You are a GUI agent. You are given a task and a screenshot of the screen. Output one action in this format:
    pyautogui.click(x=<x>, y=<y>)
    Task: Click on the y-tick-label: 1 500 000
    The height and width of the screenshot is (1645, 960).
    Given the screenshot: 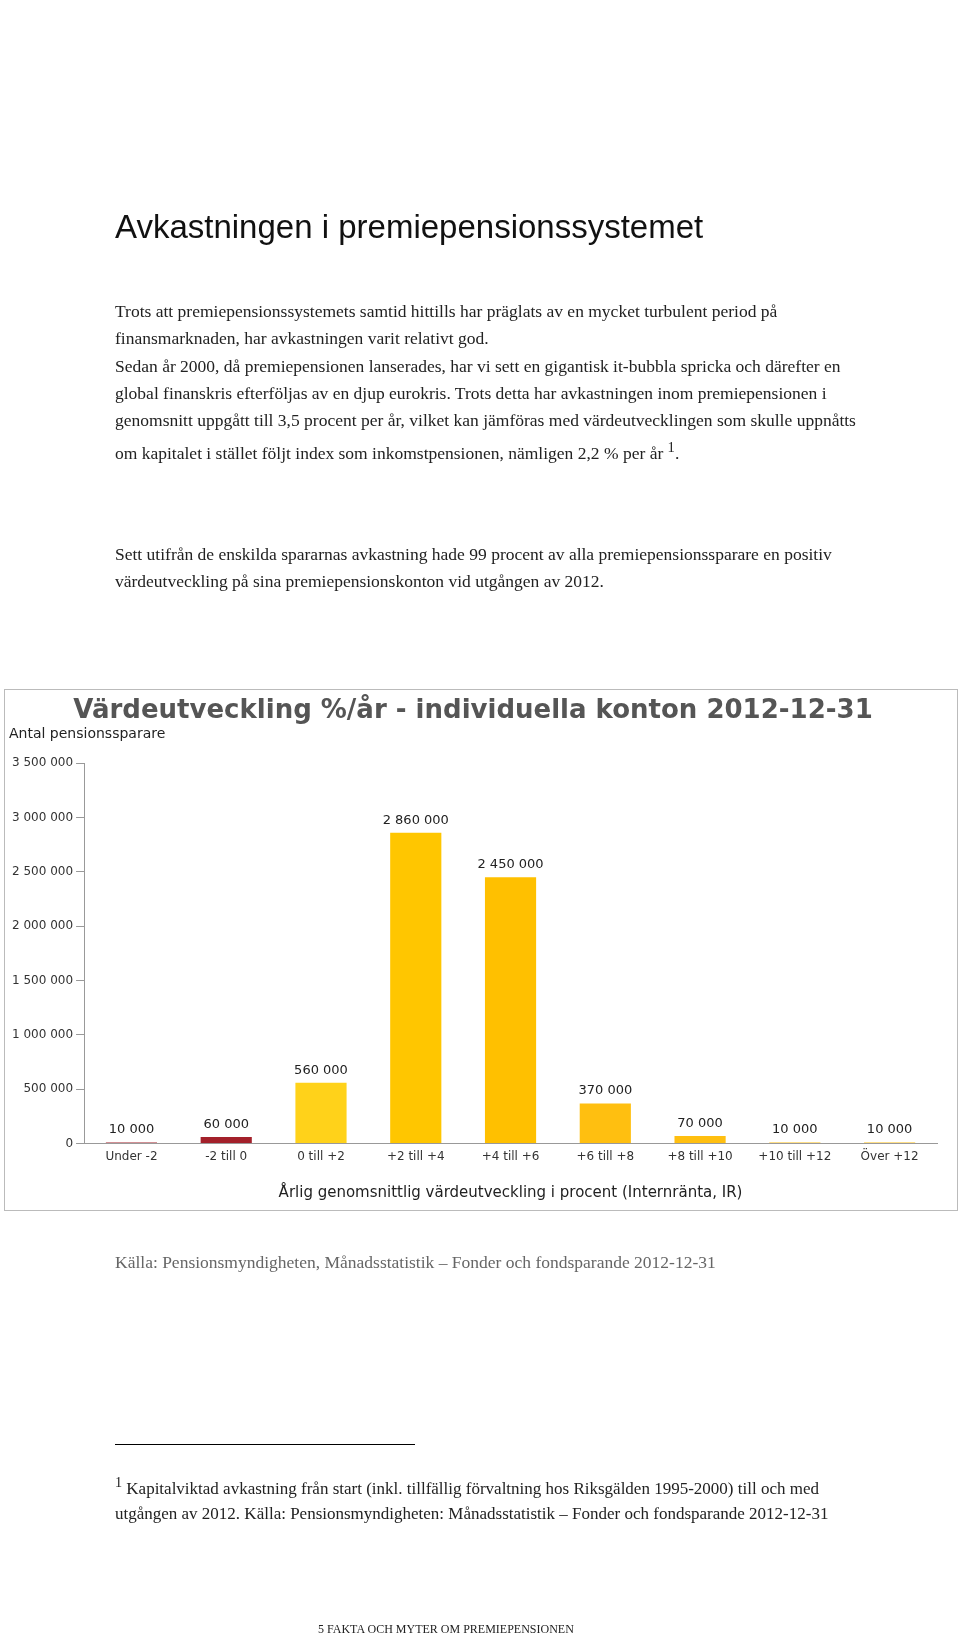 What is the action you would take?
    pyautogui.click(x=42, y=979)
    